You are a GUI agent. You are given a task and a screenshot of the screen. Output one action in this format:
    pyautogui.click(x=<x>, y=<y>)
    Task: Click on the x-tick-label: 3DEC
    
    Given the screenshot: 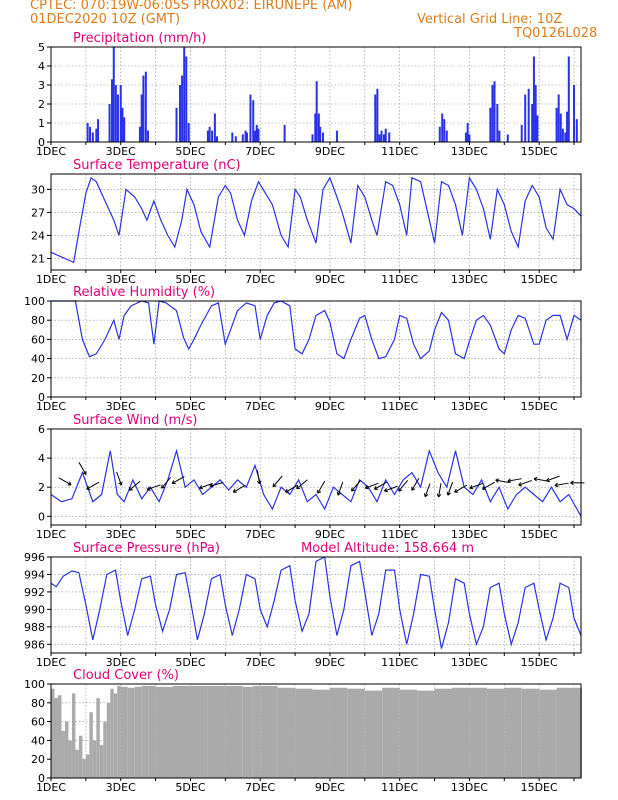 What is the action you would take?
    pyautogui.click(x=121, y=279)
    